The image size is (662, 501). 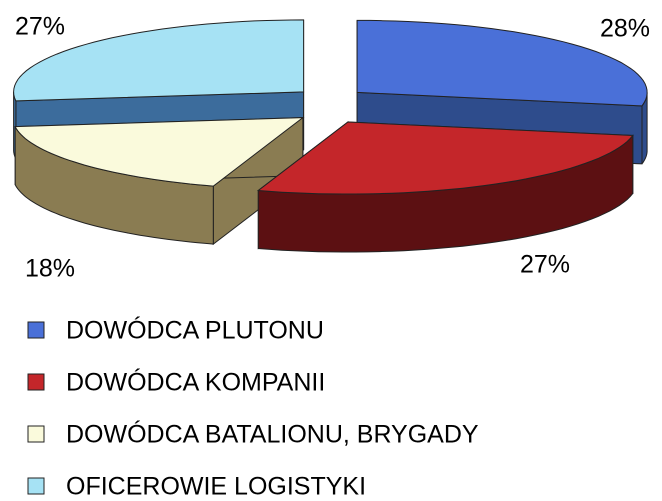 What do you see at coordinates (50, 269) in the screenshot?
I see `data-label: 18%` at bounding box center [50, 269].